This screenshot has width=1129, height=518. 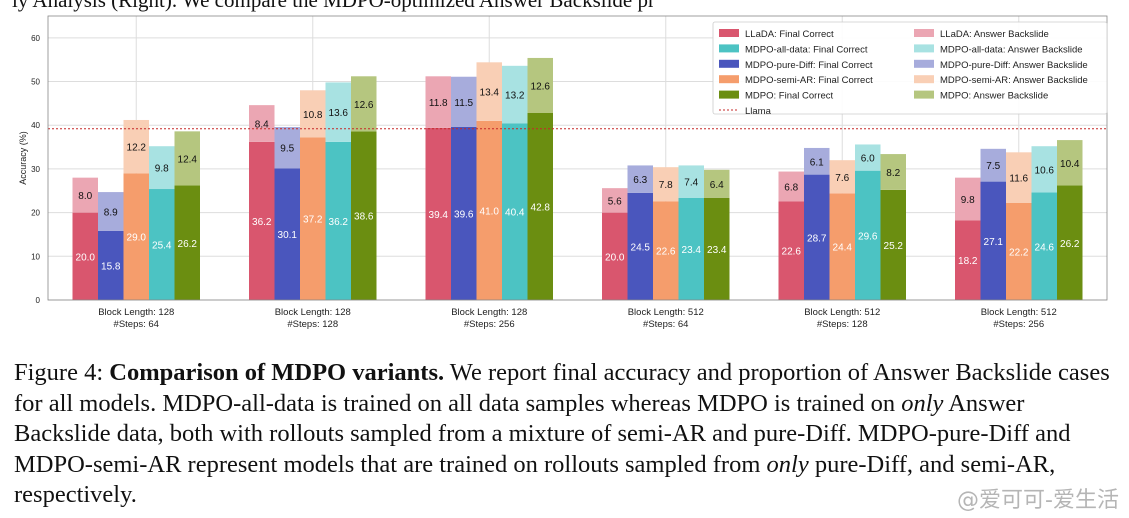 I want to click on caption-label: Figure 4:, so click(x=59, y=372).